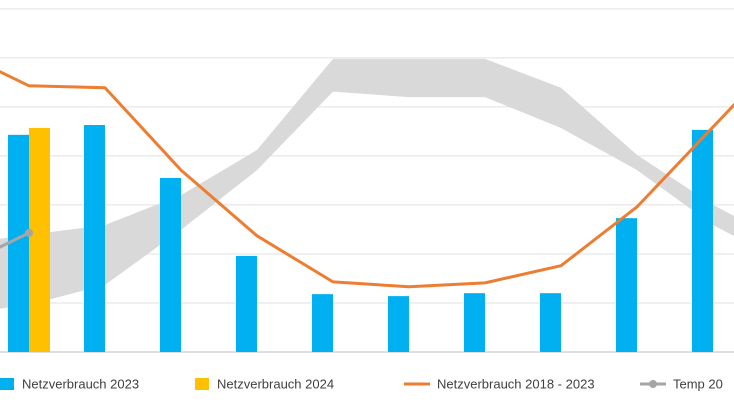  I want to click on legend-label: Netzverbrauch 2024, so click(275, 383).